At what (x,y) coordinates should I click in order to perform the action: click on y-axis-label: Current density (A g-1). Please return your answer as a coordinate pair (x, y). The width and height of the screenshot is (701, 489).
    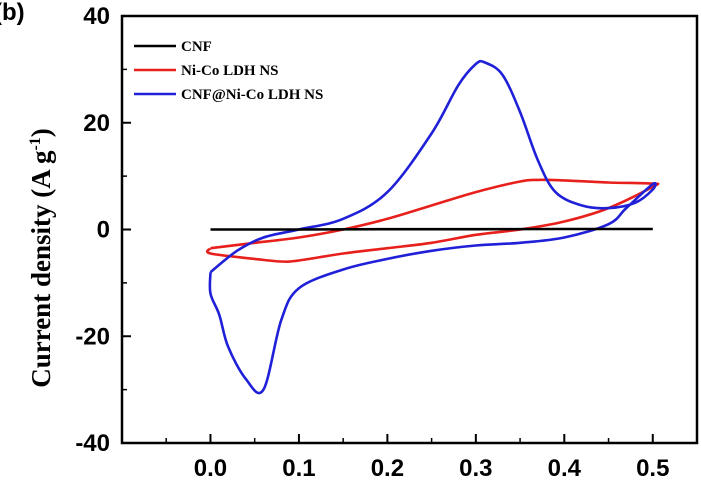
    Looking at the image, I should click on (41, 258).